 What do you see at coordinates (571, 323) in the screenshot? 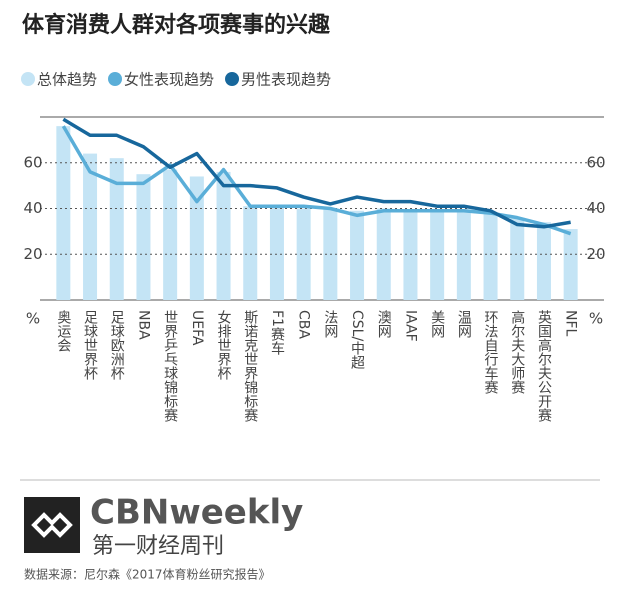
I see `x-tick-label: NFL` at bounding box center [571, 323].